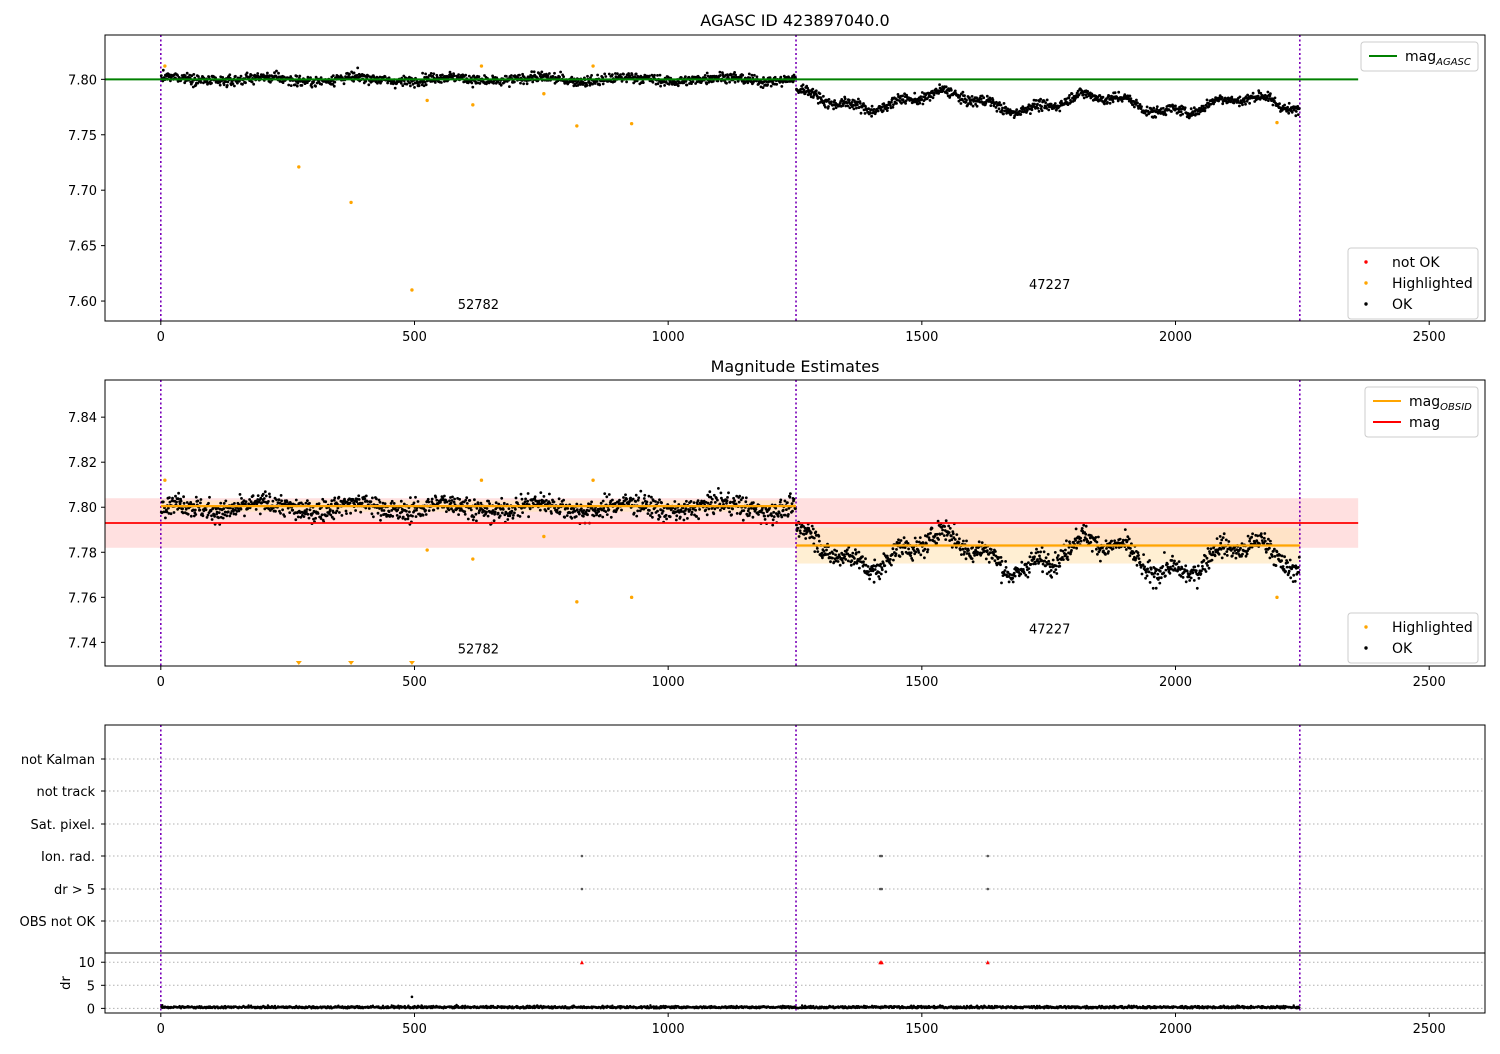  I want to click on flag-point, so click(881, 856).